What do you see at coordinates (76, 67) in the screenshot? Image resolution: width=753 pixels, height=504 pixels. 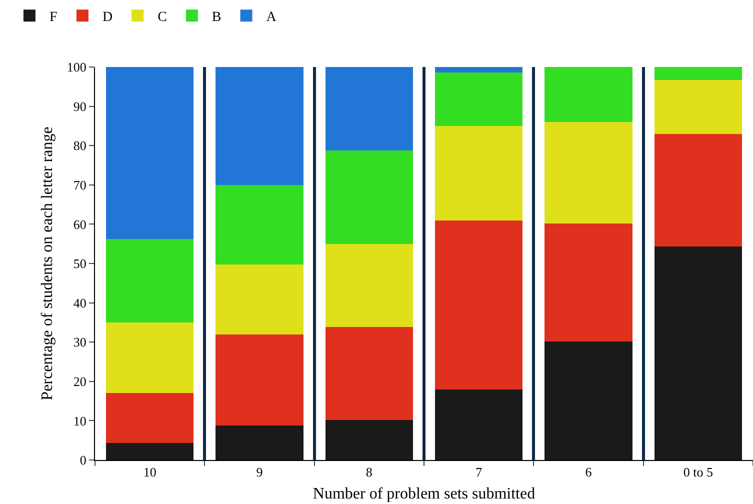 I see `y-tick-label: 100` at bounding box center [76, 67].